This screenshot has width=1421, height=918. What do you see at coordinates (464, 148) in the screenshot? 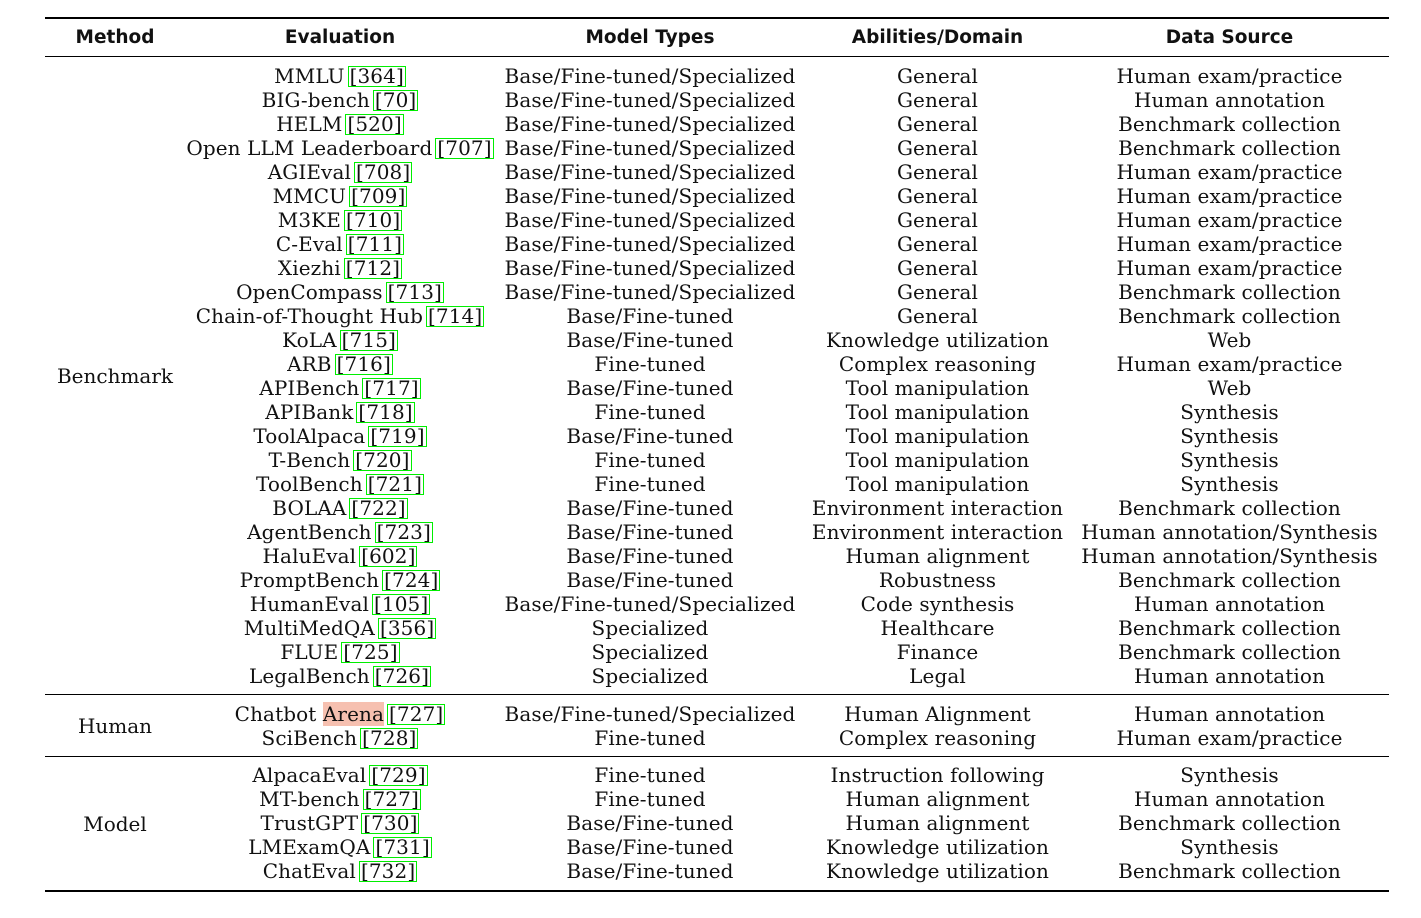
I see `citation-link: [707]` at bounding box center [464, 148].